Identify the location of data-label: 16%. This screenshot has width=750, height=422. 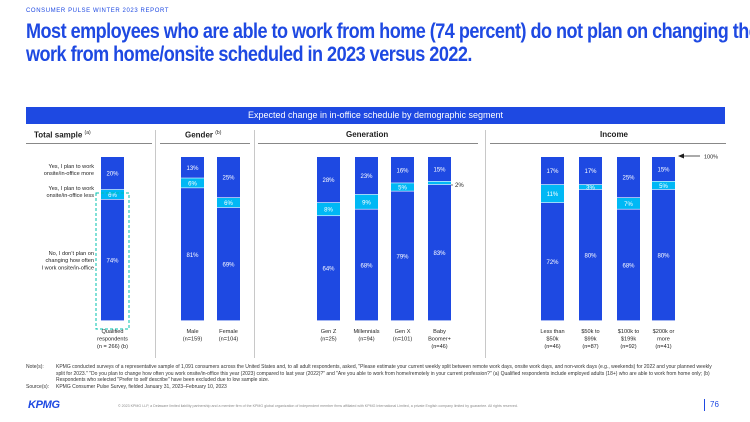
(402, 171).